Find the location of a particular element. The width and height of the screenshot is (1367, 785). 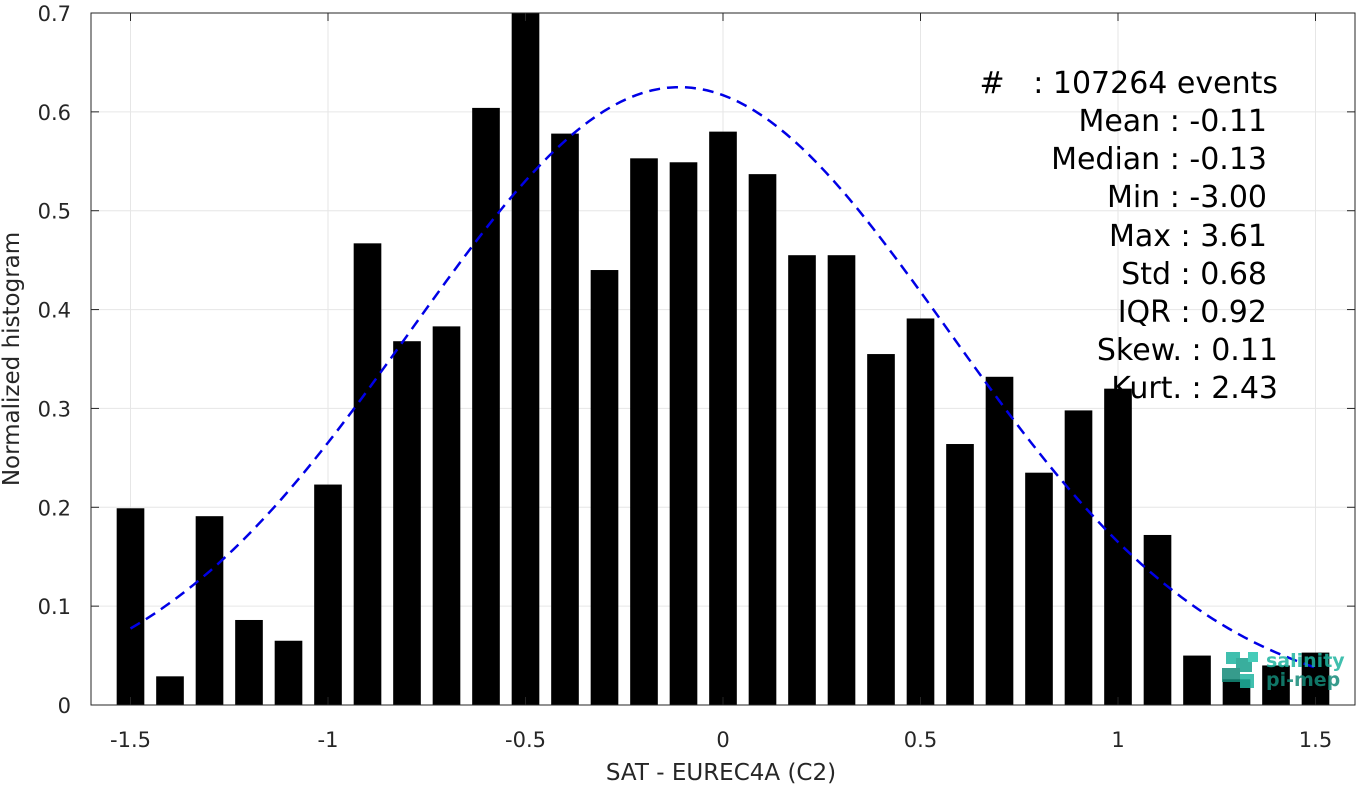

y-tick-label: 0.2 is located at coordinates (54, 508).